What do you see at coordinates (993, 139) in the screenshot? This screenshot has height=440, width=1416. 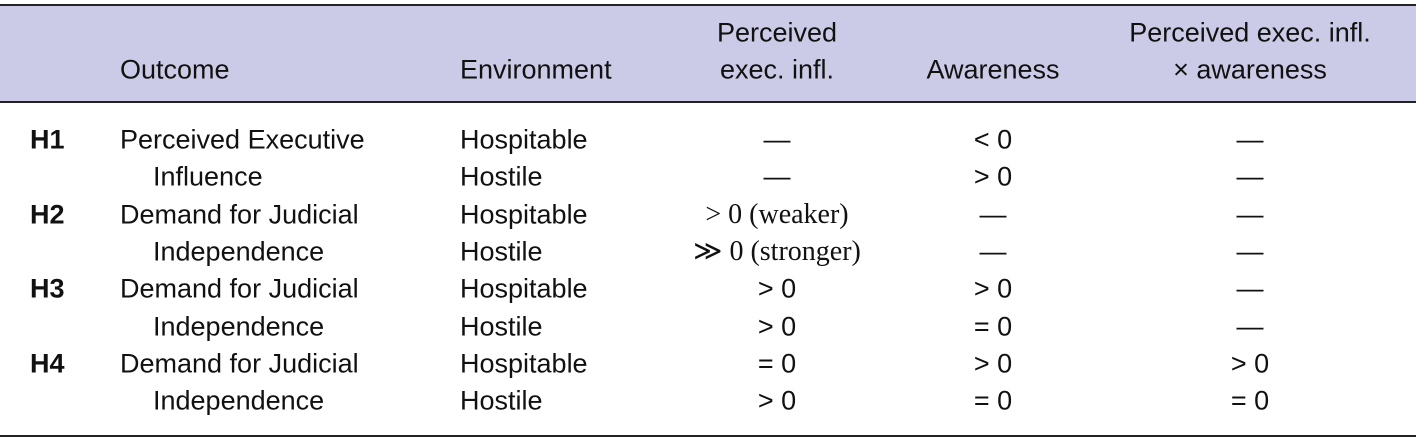 I see `effect: < 0` at bounding box center [993, 139].